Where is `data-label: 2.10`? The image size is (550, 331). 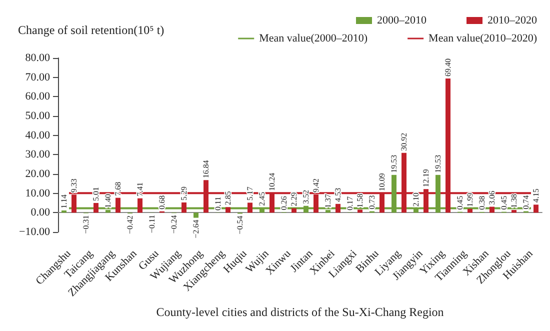
data-label: 2.10 is located at coordinates (416, 199).